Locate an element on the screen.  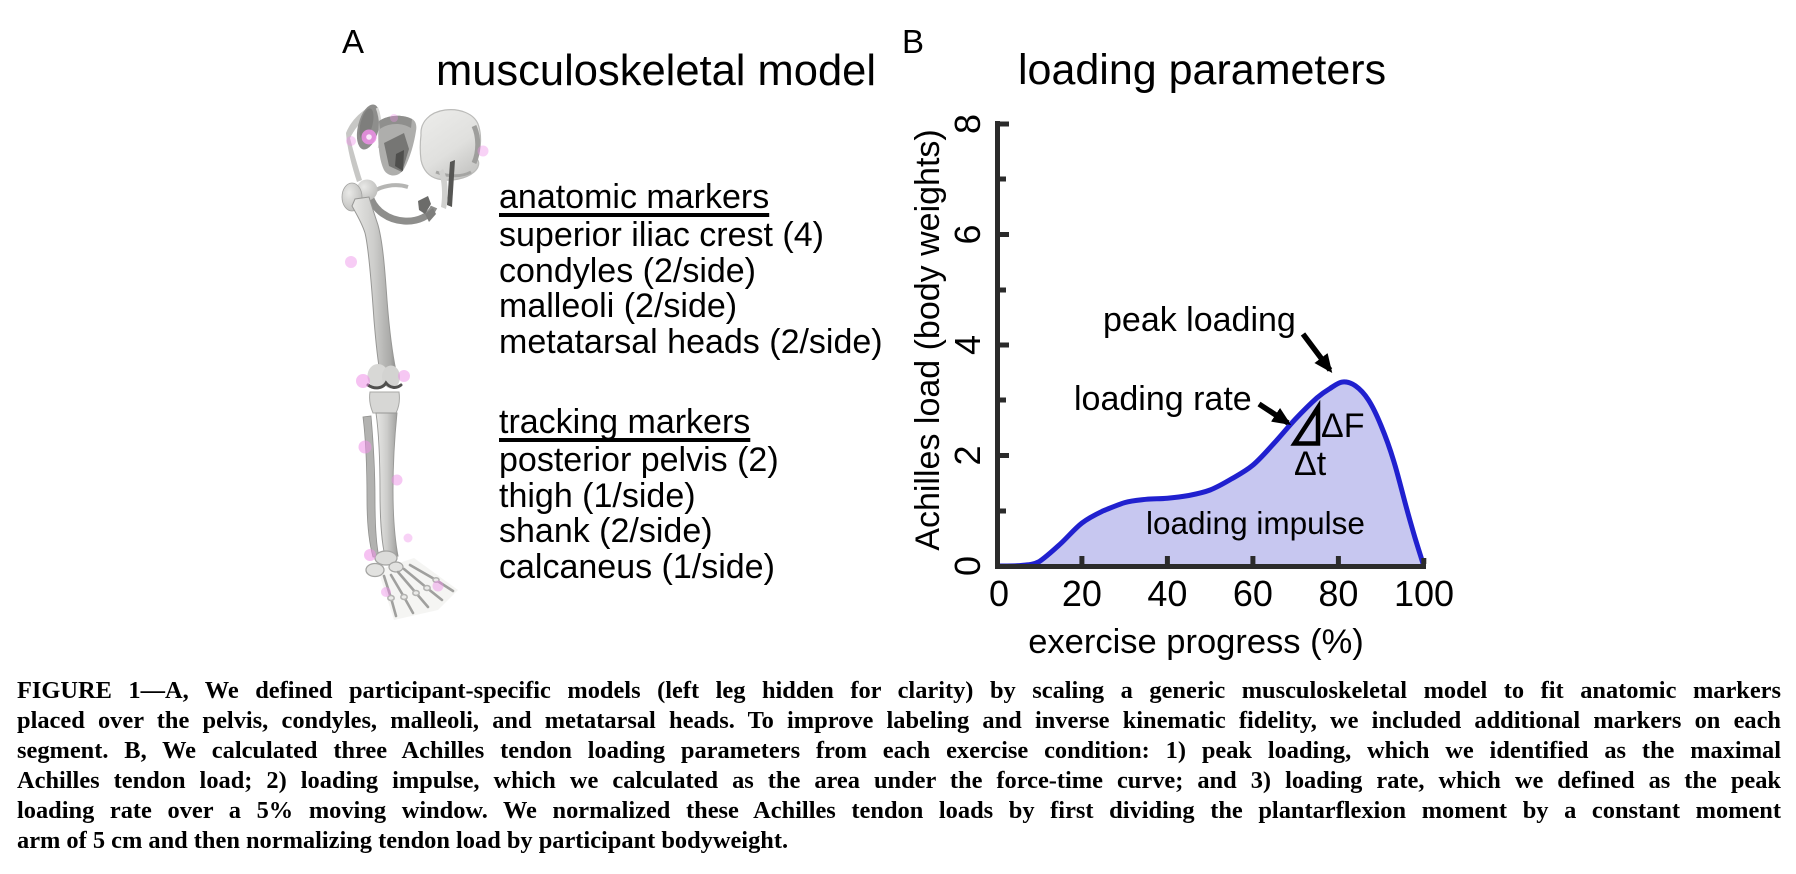
svg-text: 6 is located at coordinates (967, 234).